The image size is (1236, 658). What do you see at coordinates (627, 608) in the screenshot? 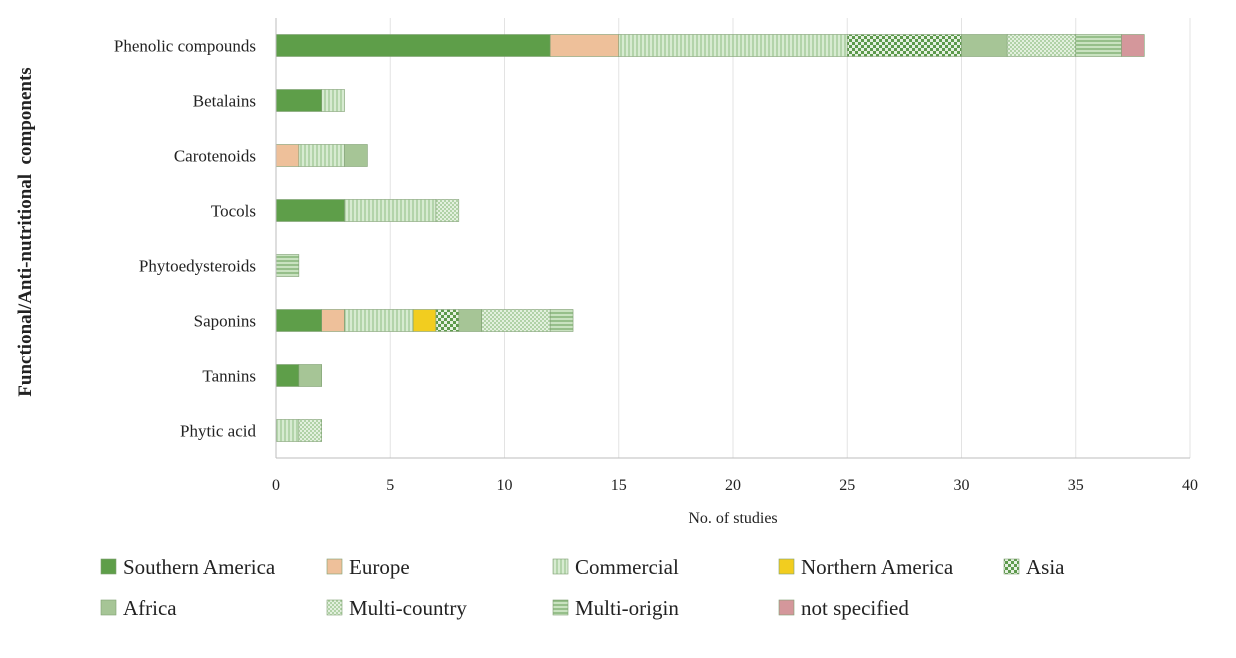
I see `legend-label-multi-origin: Multi-origin` at bounding box center [627, 608].